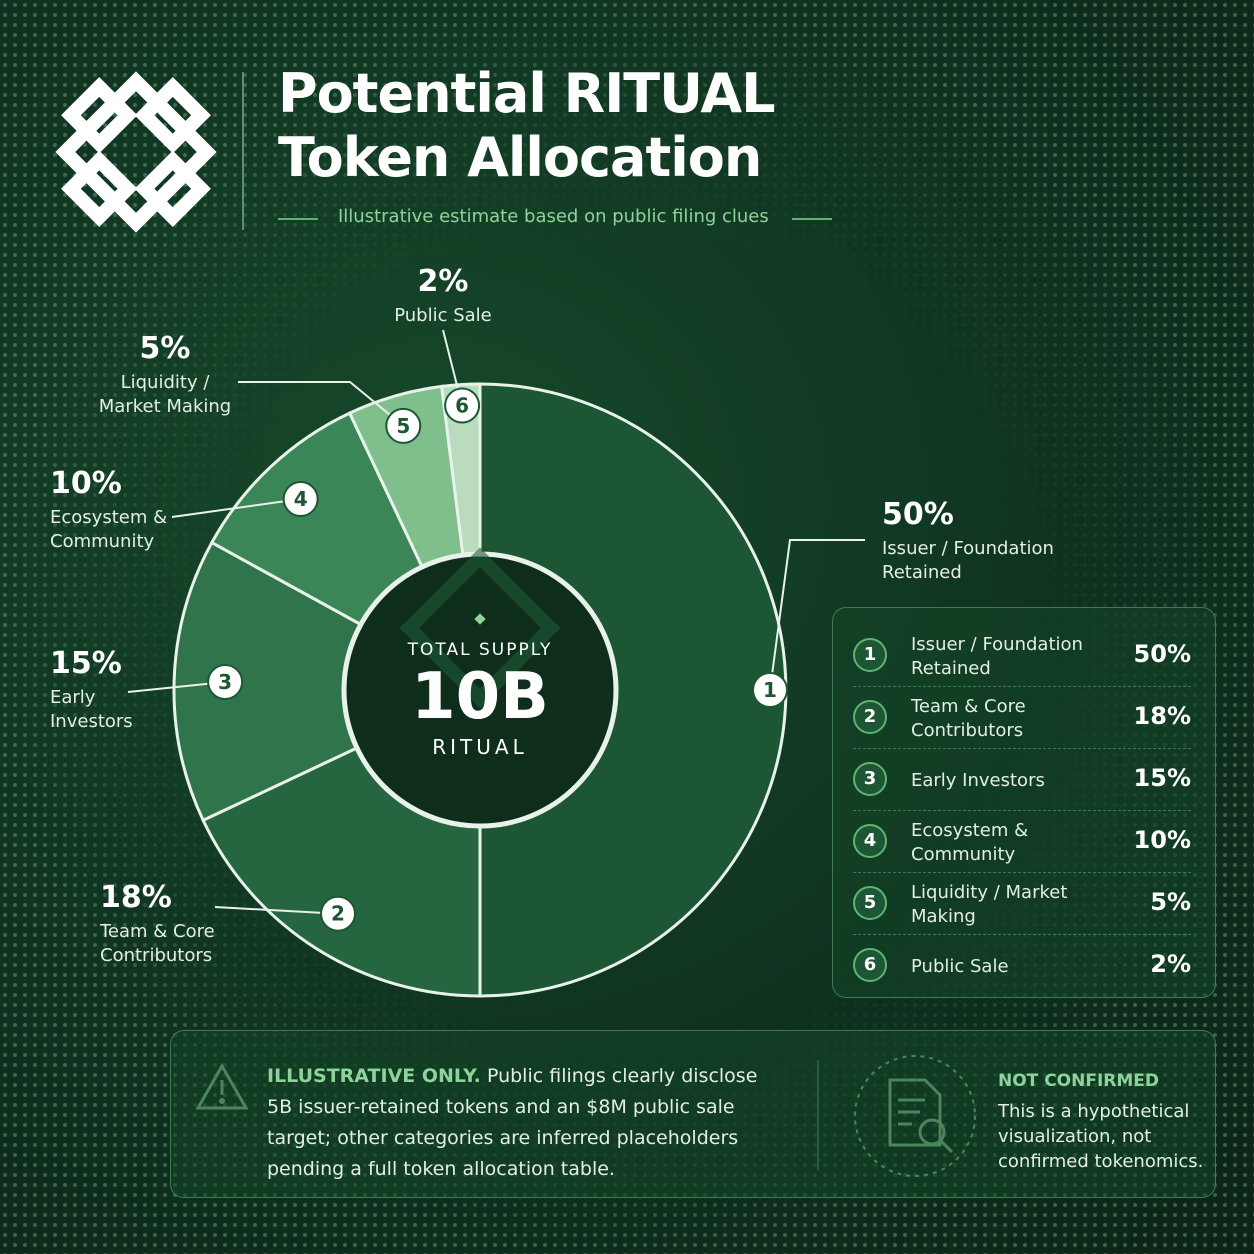 The image size is (1254, 1254). Describe the element at coordinates (918, 514) in the screenshot. I see `slice-percent: 50%` at that location.